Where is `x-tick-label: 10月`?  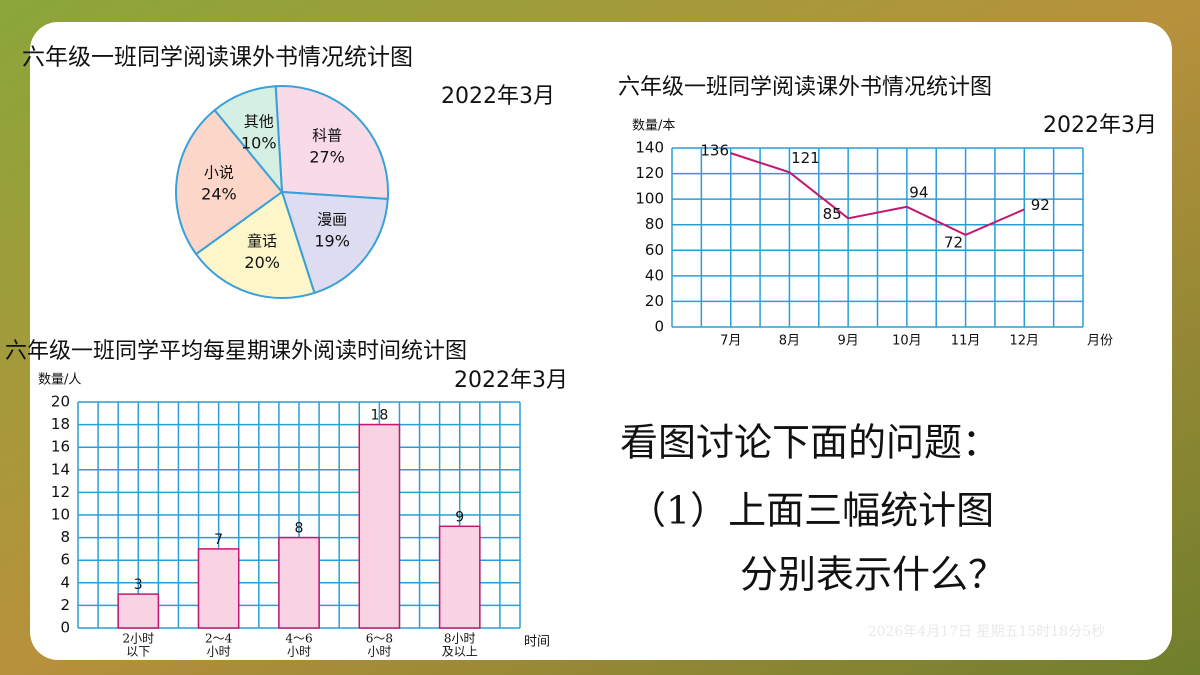
x-tick-label: 10月 is located at coordinates (907, 341).